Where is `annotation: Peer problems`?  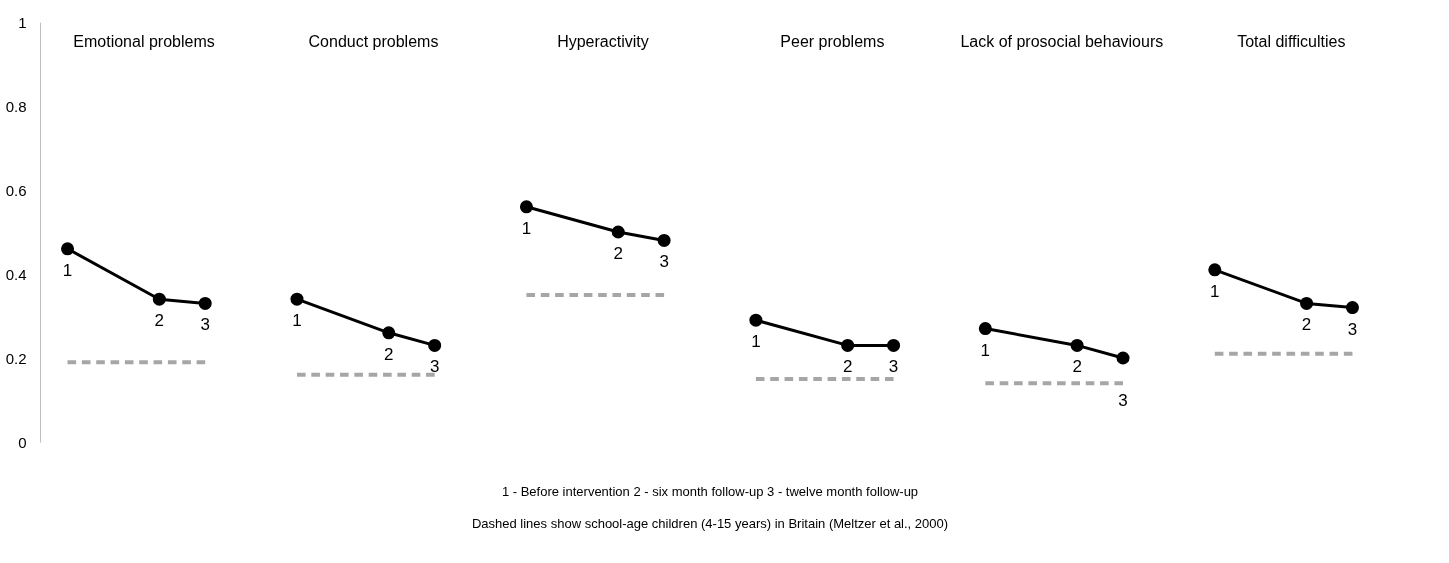
annotation: Peer problems is located at coordinates (832, 41).